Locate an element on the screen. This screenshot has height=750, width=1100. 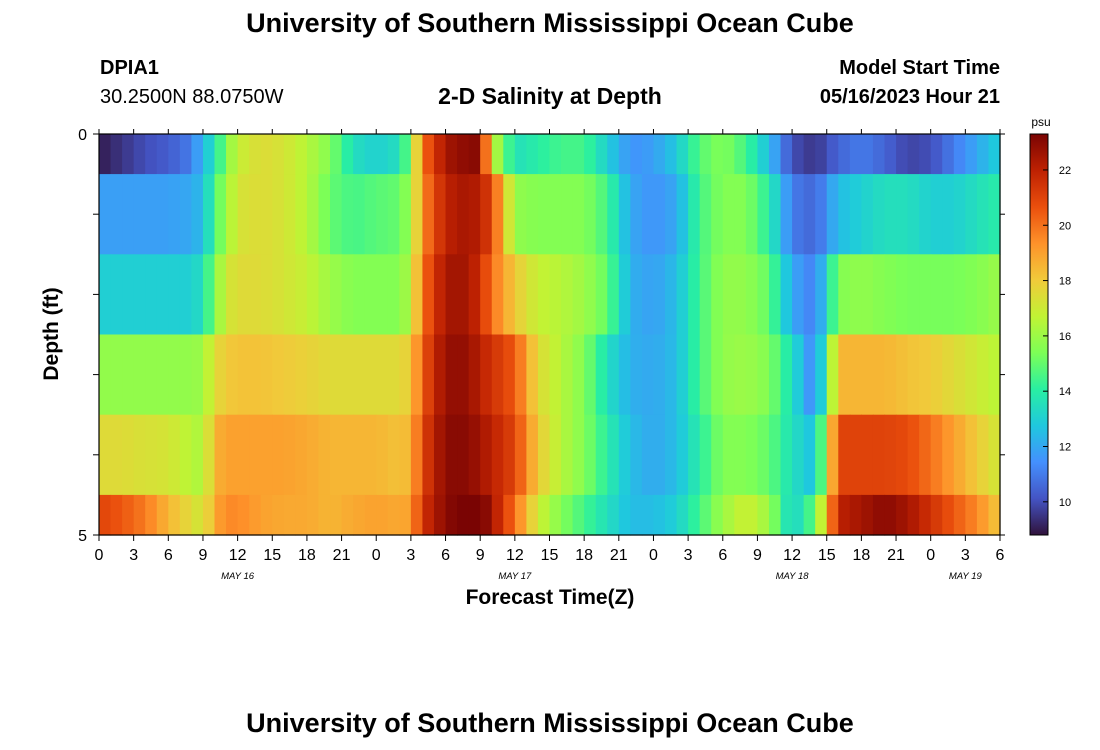
colorbar-tick-label: 12 is located at coordinates (1065, 448).